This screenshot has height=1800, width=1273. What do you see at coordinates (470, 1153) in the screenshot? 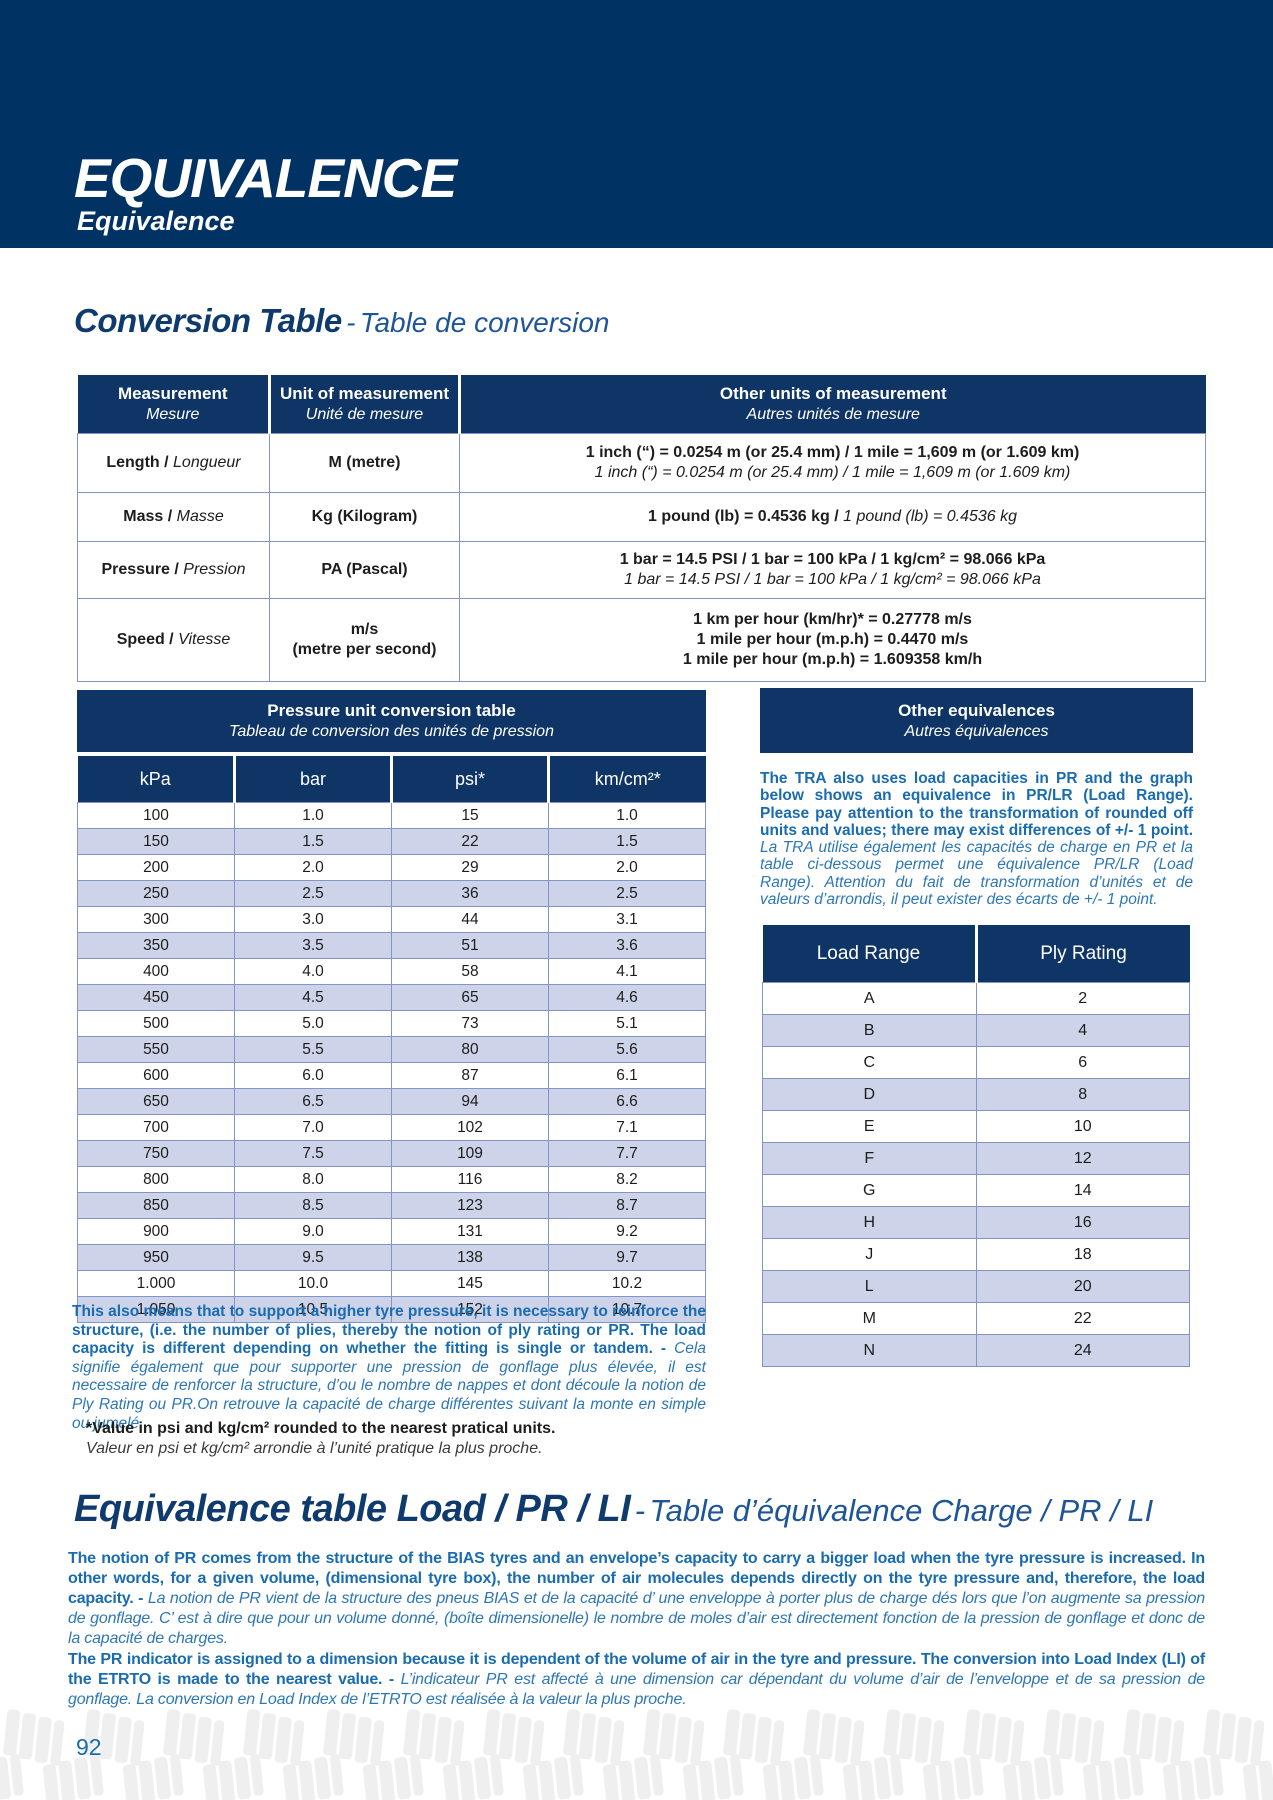
I see `table-cell: 109` at bounding box center [470, 1153].